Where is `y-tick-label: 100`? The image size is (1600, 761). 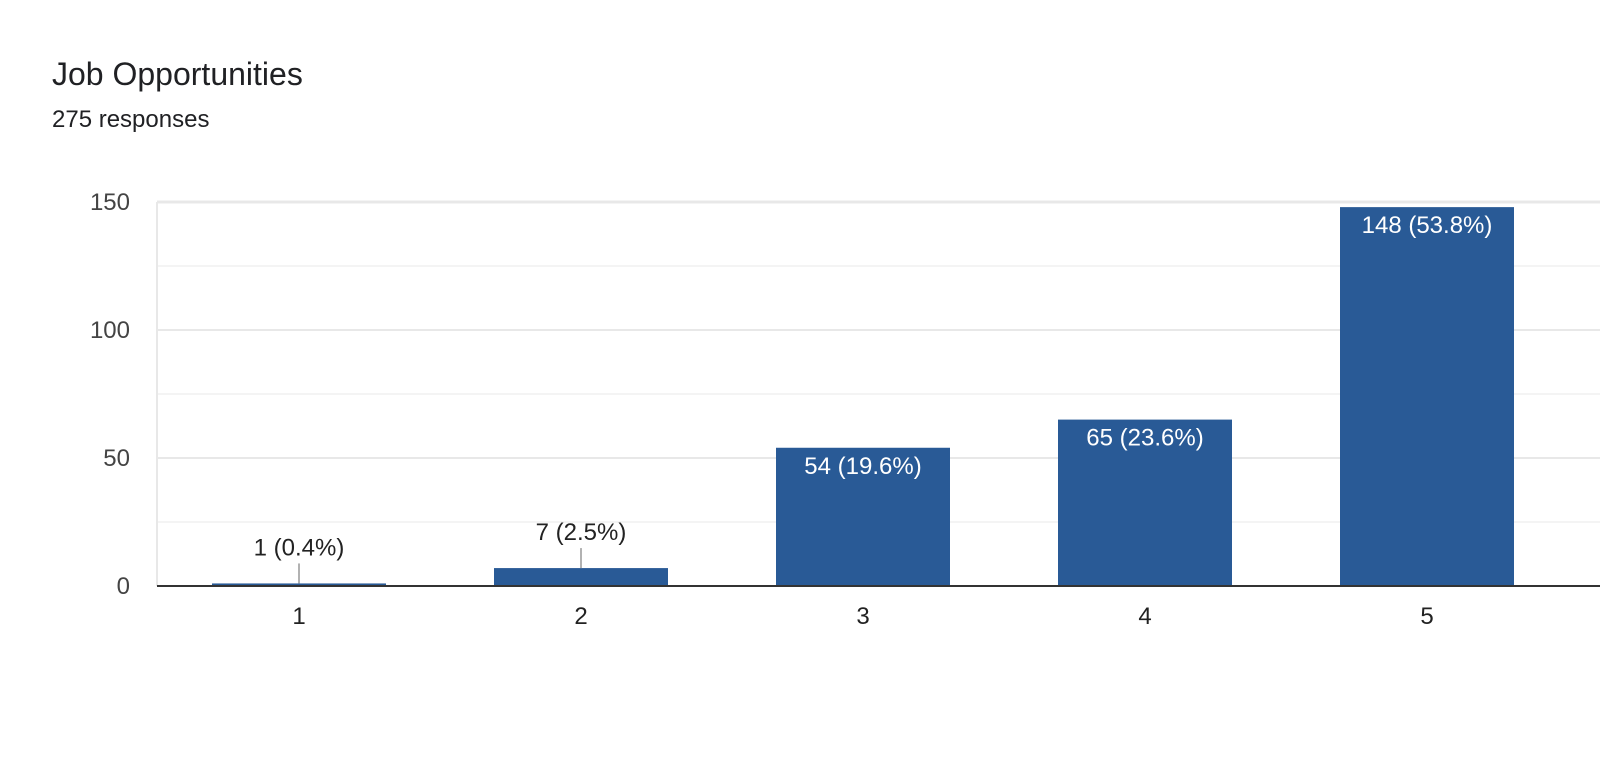
y-tick-label: 100 is located at coordinates (110, 330).